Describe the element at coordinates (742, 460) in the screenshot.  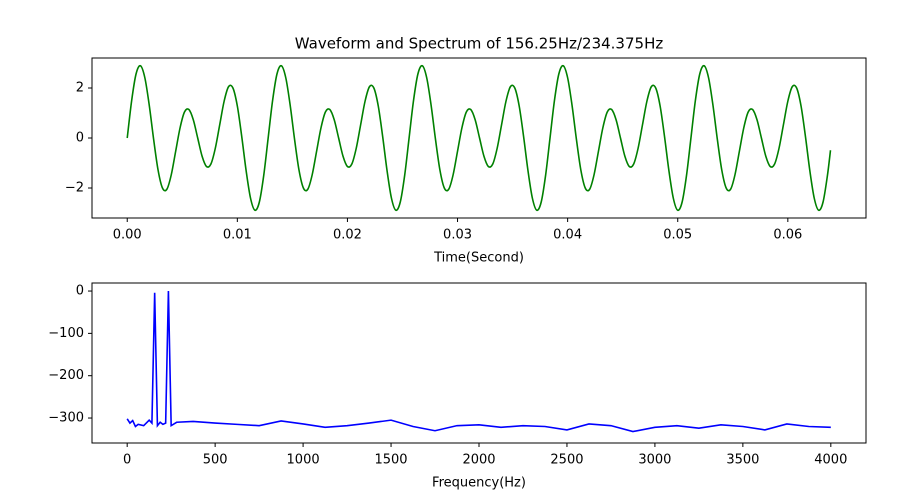
I see `x-tick-label: 3500` at that location.